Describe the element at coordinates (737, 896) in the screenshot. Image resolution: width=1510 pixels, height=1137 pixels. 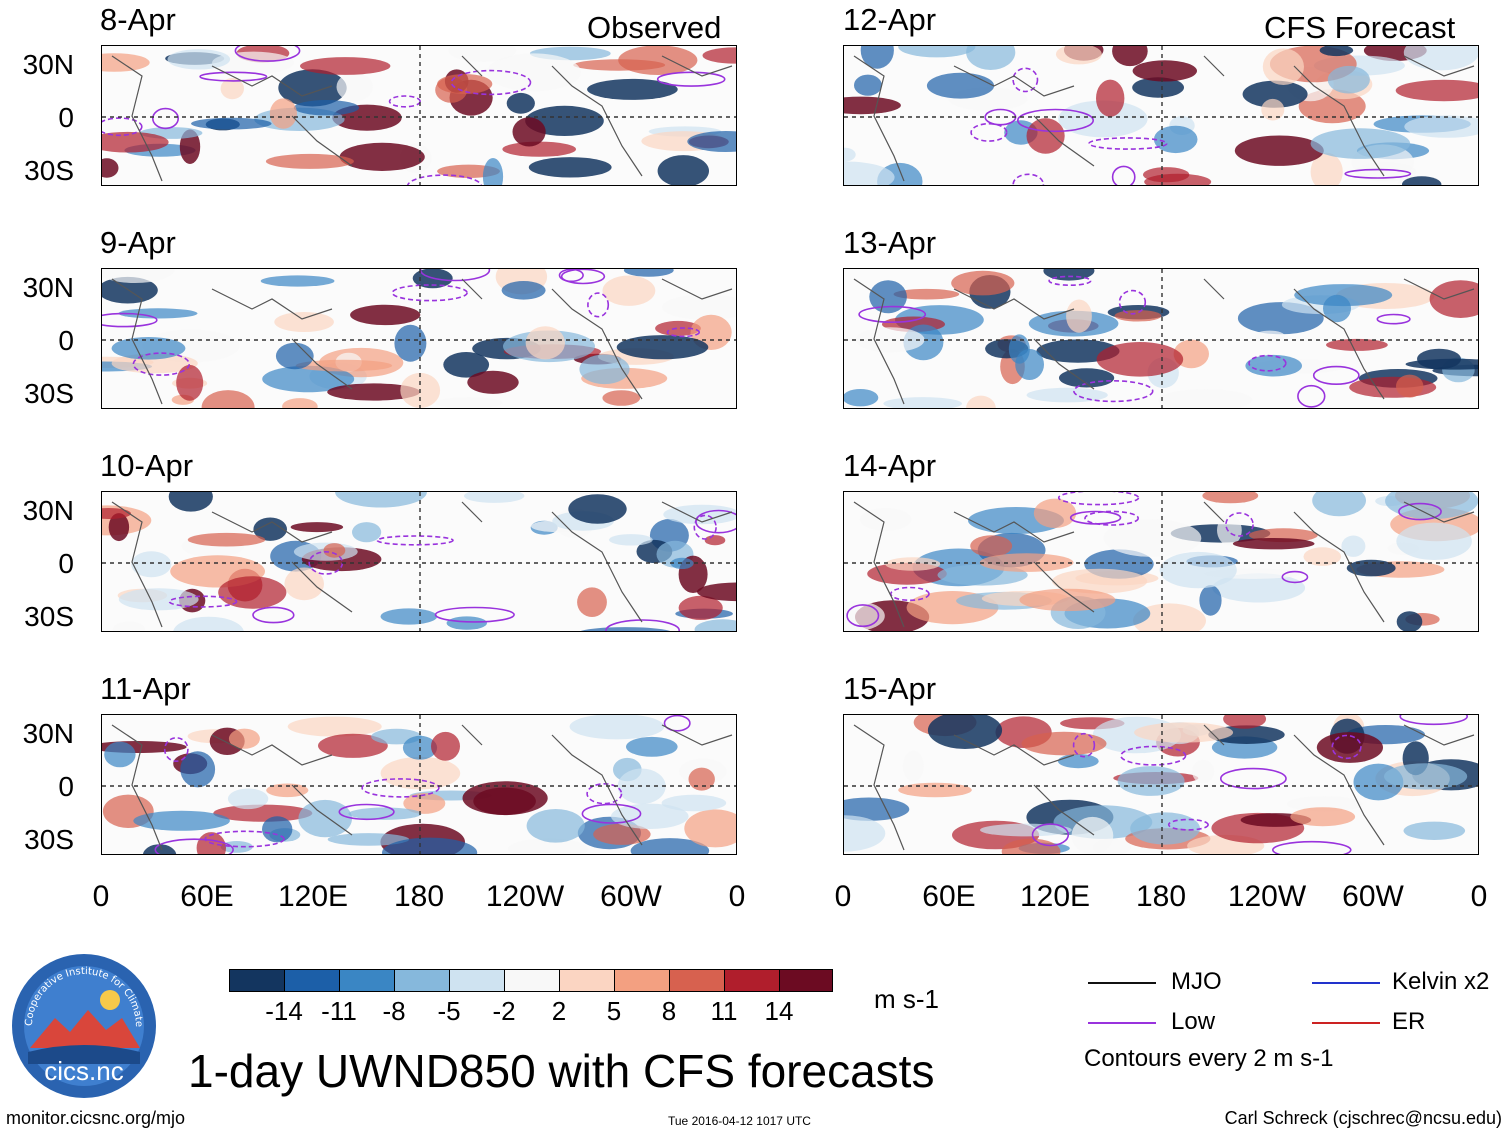
I see `lon-tick-0-end: 0` at that location.